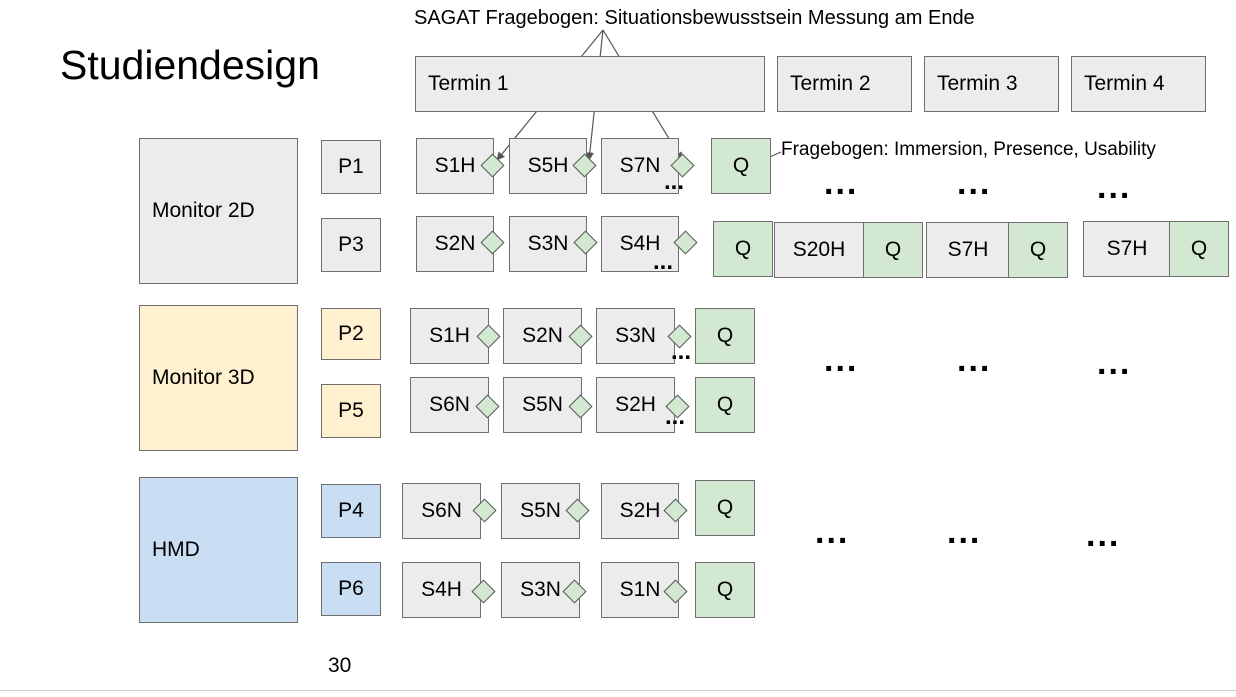  I want to click on participant-p6: P6, so click(351, 589).